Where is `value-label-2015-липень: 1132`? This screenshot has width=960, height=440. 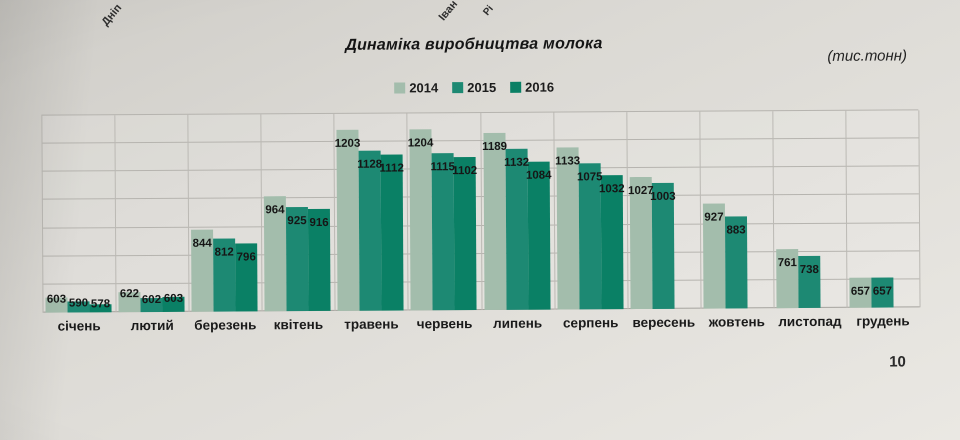 value-label-2015-липень: 1132 is located at coordinates (517, 162).